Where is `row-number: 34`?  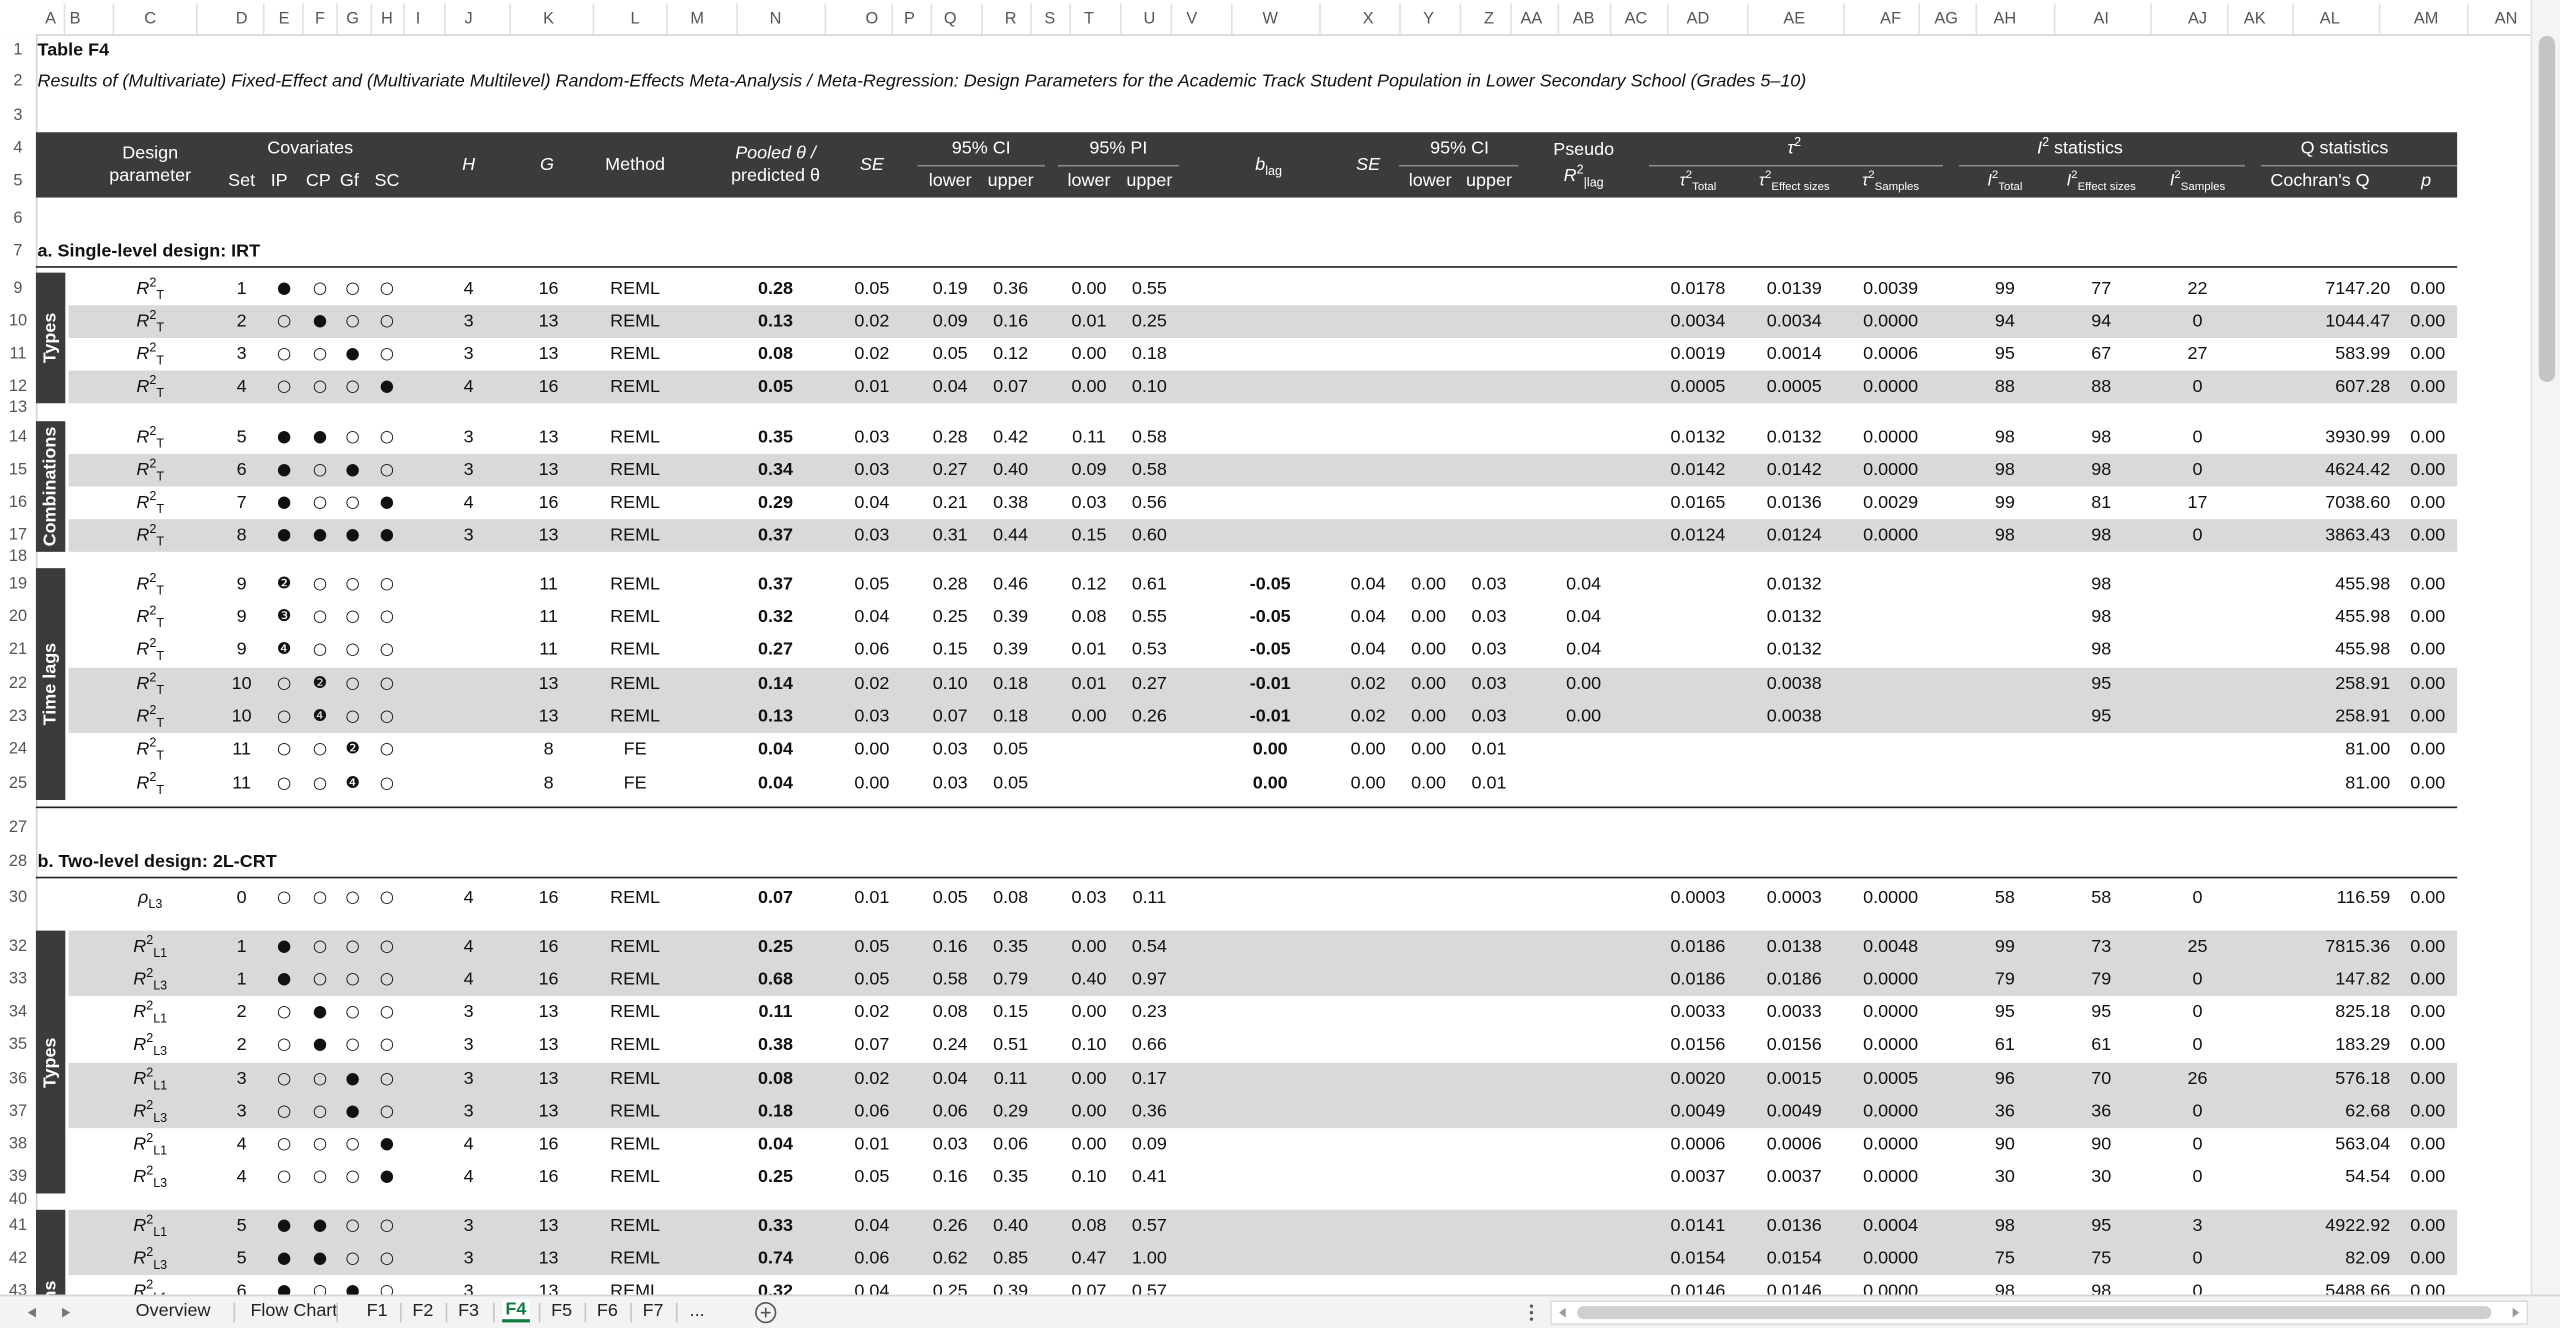 row-number: 34 is located at coordinates (18, 1012).